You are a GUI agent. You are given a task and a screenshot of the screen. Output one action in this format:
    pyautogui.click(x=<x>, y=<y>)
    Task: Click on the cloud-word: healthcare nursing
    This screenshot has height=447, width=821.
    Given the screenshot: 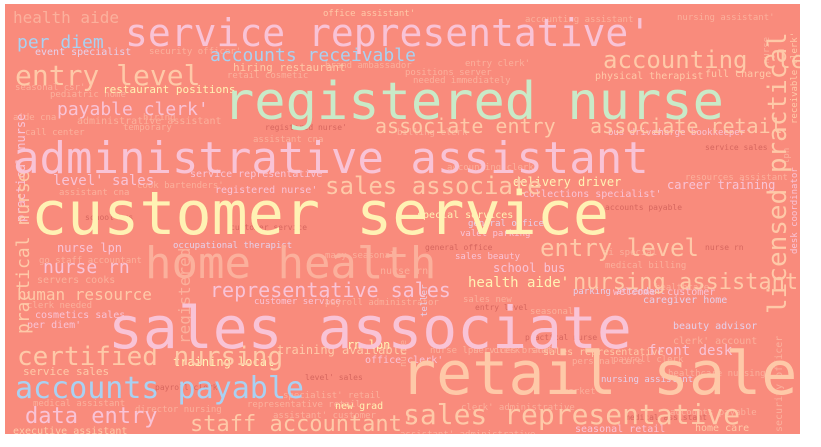 What is the action you would take?
    pyautogui.click(x=717, y=374)
    